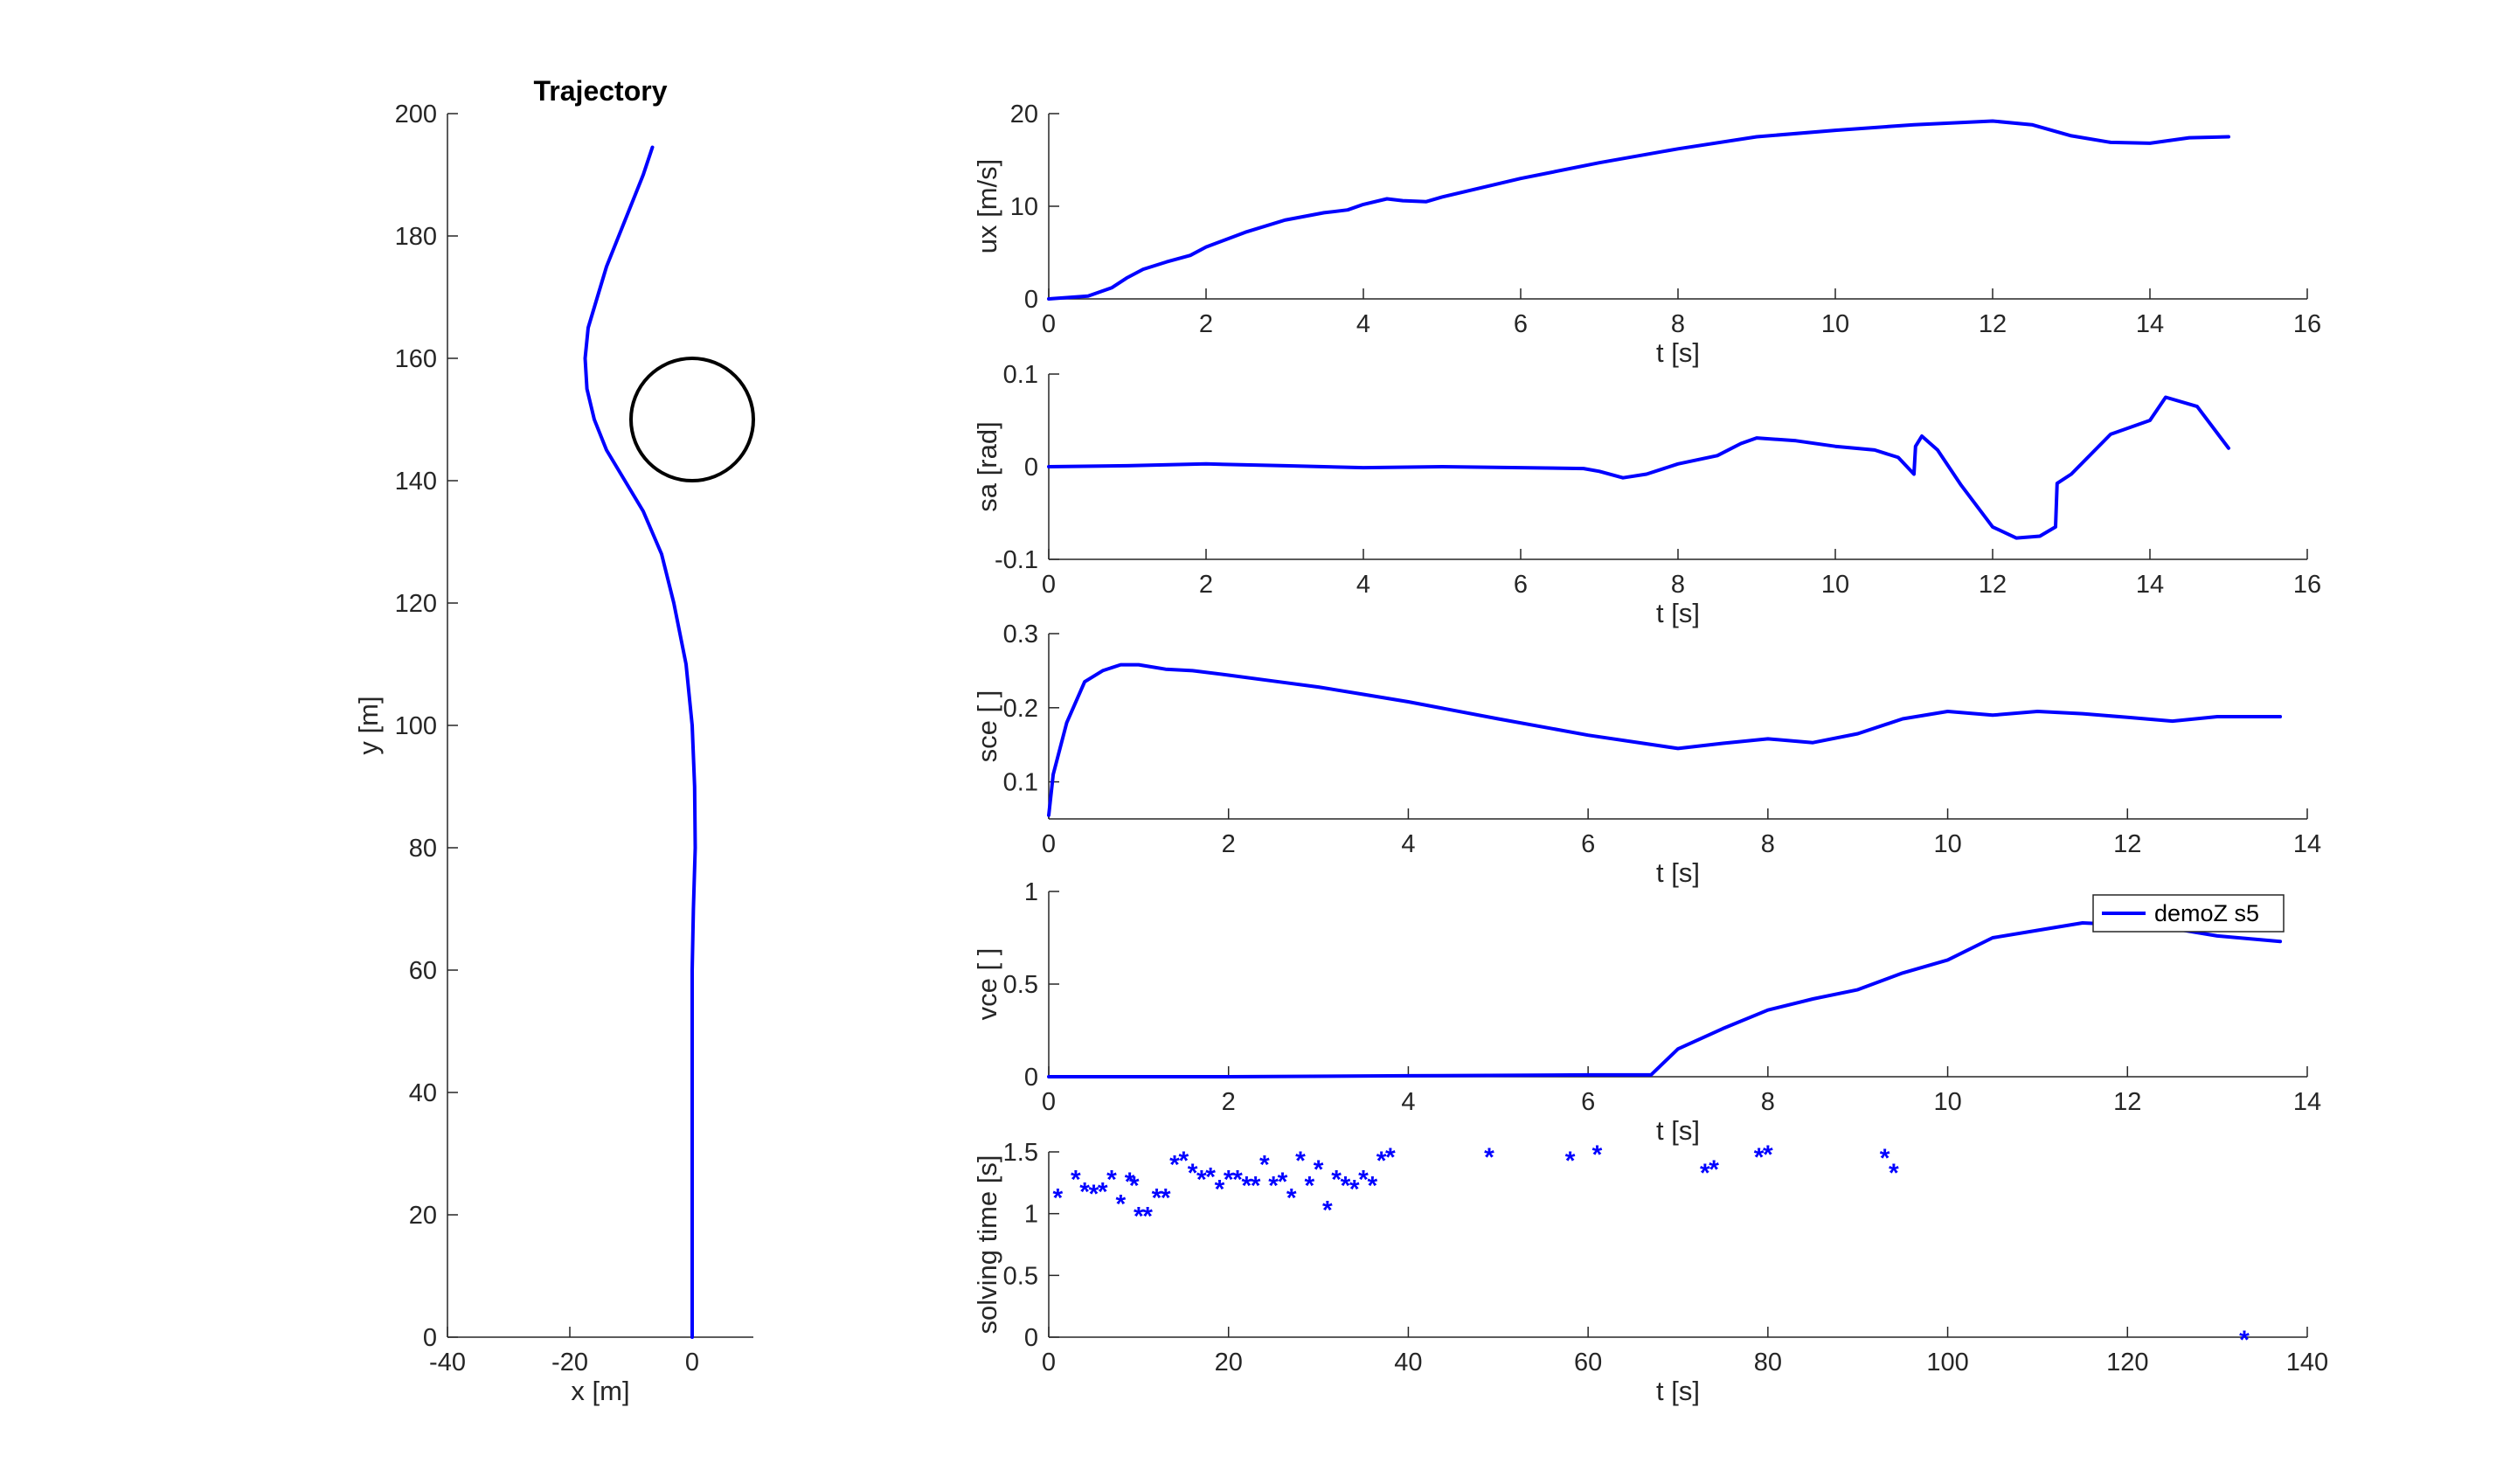  I want to click on y-tick-label: 1, so click(1031, 1215).